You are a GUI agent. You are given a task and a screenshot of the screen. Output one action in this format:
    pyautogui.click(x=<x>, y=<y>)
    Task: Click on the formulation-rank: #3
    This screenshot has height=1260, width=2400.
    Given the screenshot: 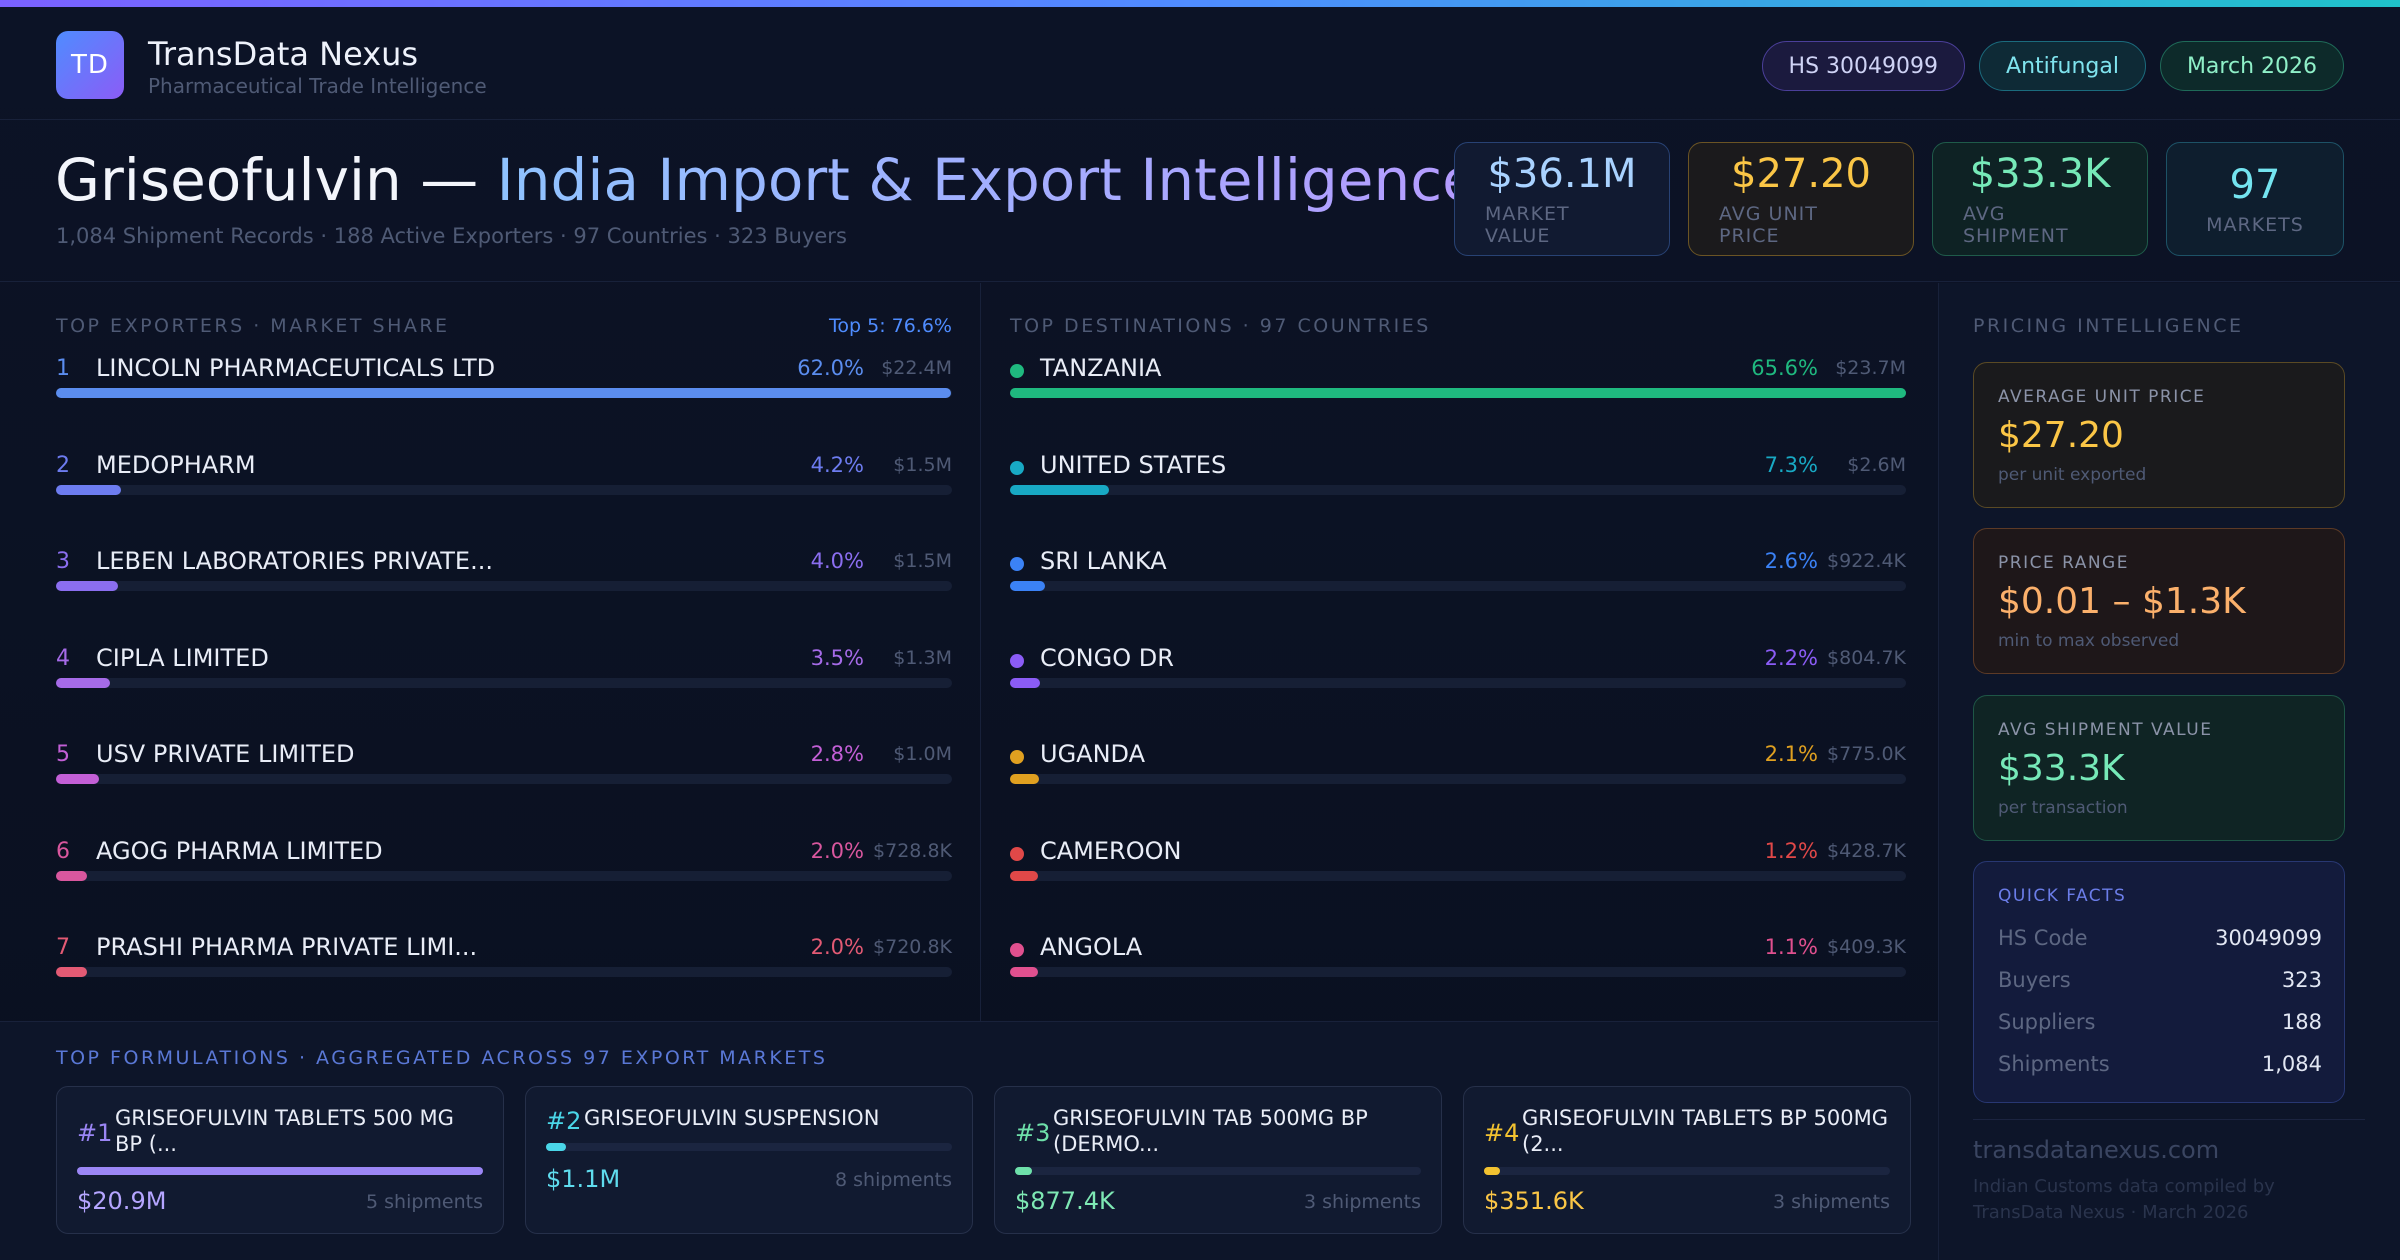 What is the action you would take?
    pyautogui.click(x=1033, y=1133)
    